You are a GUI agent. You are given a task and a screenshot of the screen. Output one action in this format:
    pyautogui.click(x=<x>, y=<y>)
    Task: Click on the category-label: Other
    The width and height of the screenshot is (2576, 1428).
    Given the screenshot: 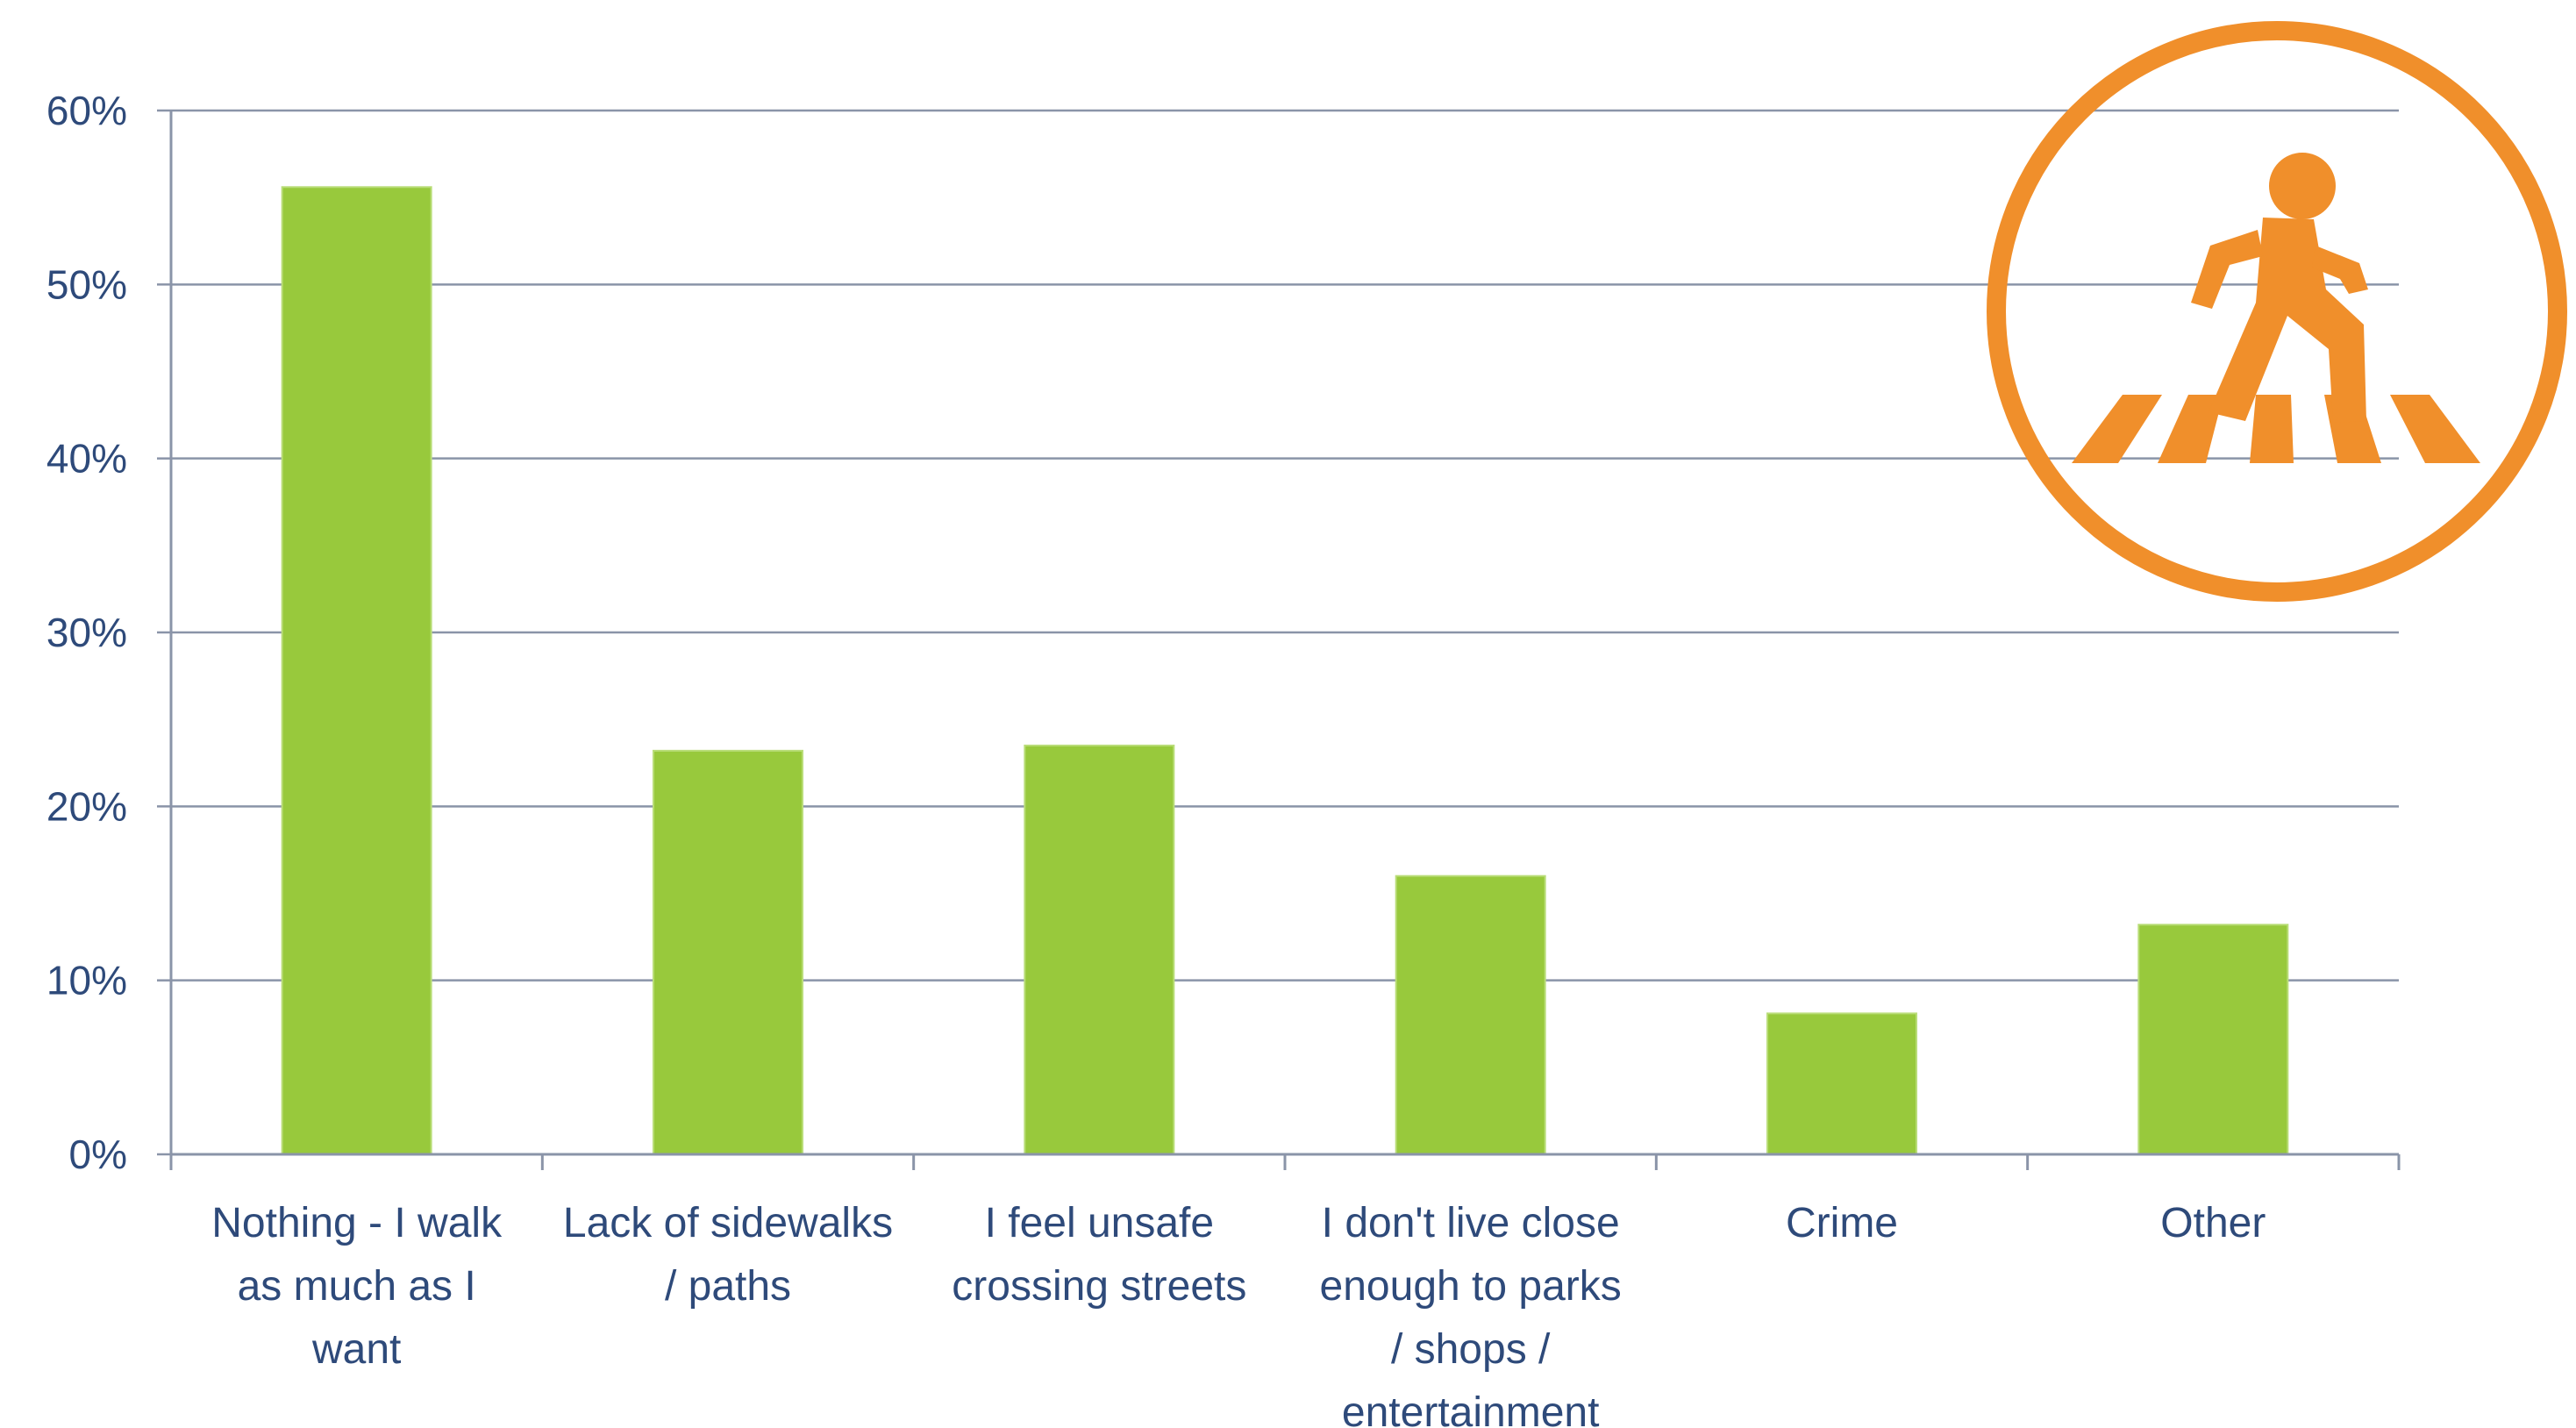 What is the action you would take?
    pyautogui.click(x=2213, y=1223)
    